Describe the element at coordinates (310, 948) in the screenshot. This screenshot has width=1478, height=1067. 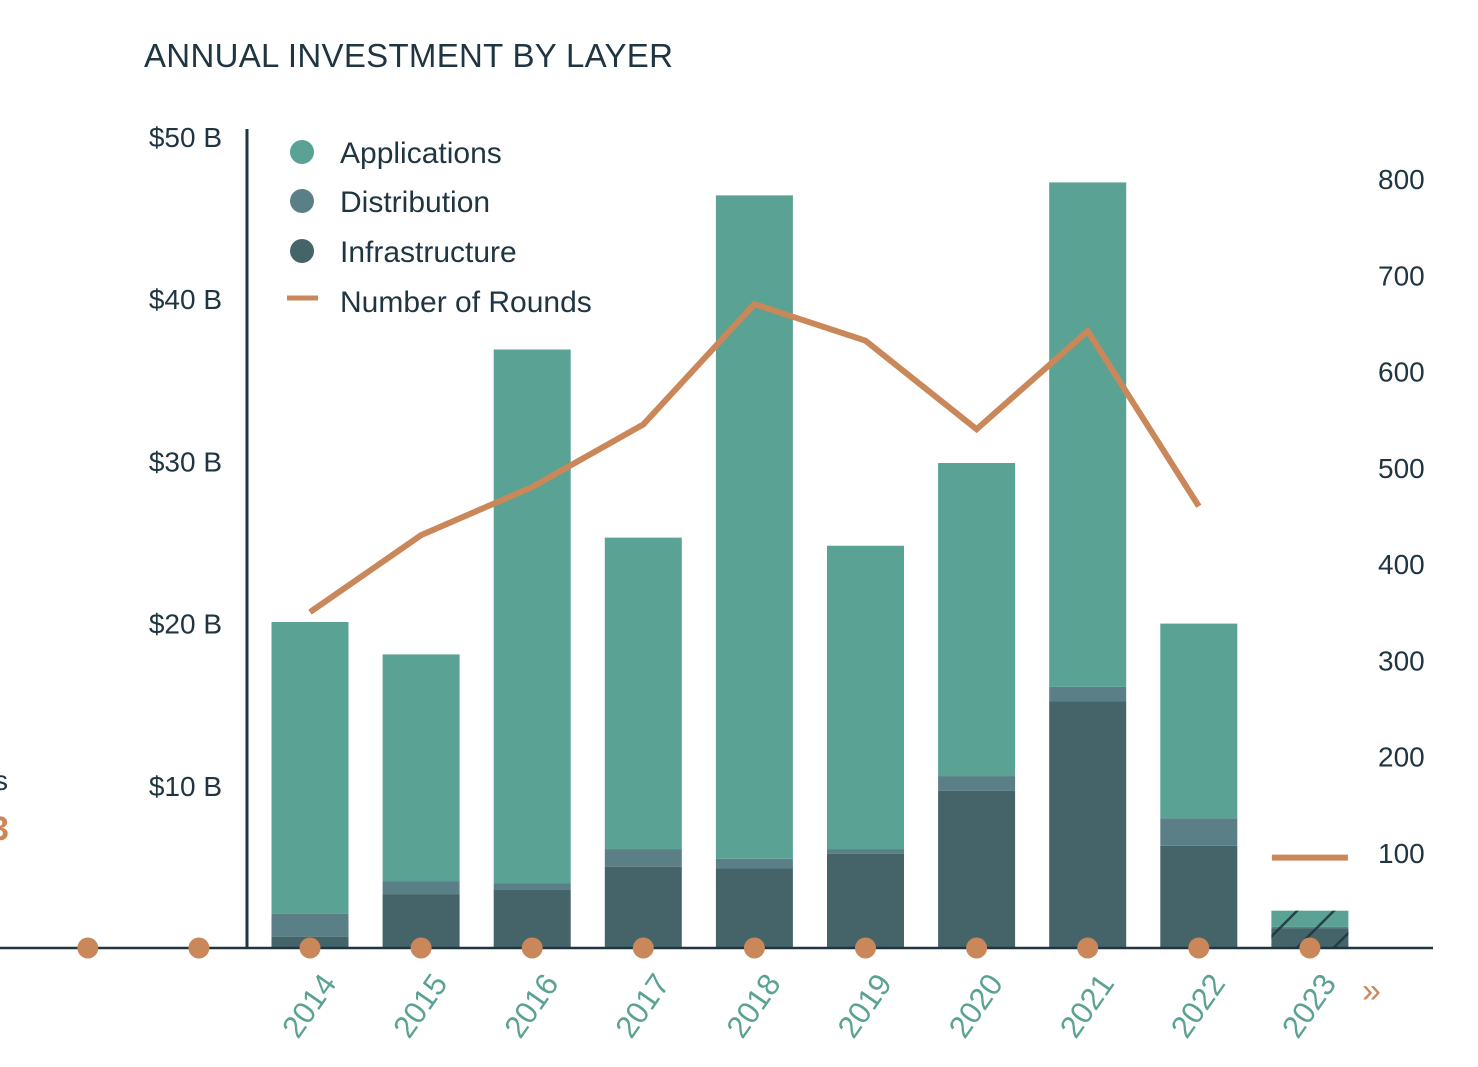
I see `axis-dot-2014` at that location.